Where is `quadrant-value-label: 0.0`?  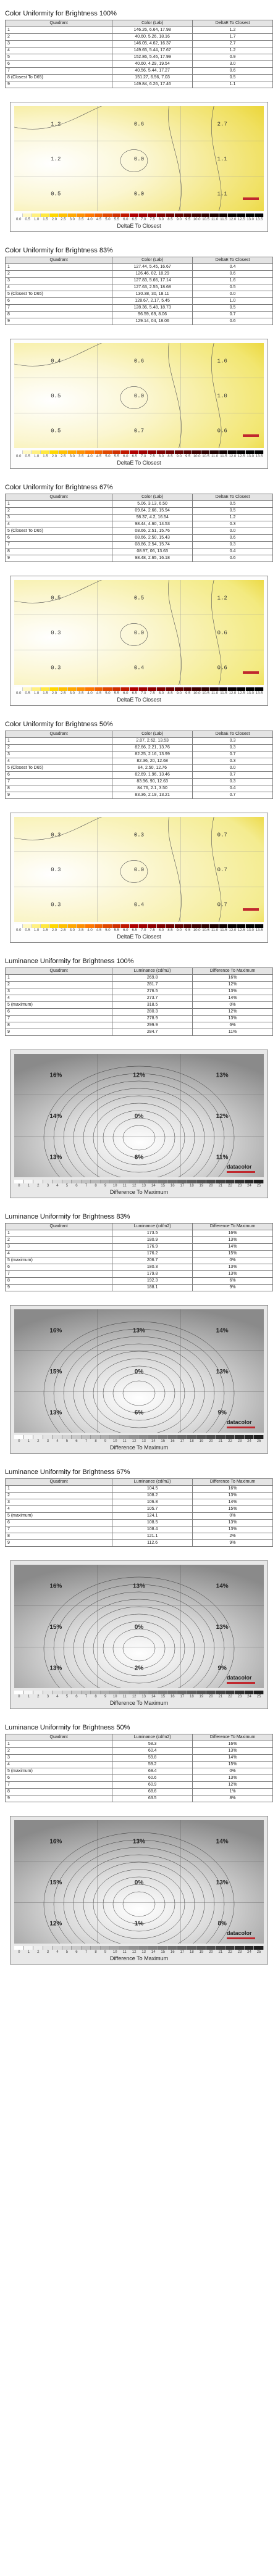
quadrant-value-label: 0.0 is located at coordinates (139, 870).